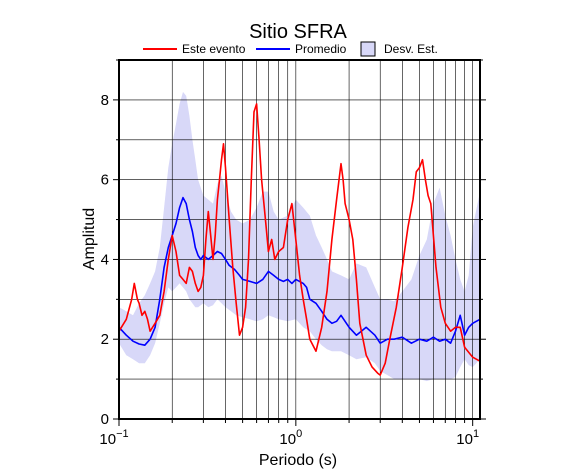 The height and width of the screenshot is (475, 586). I want to click on legend-label-event: Este evento, so click(214, 49).